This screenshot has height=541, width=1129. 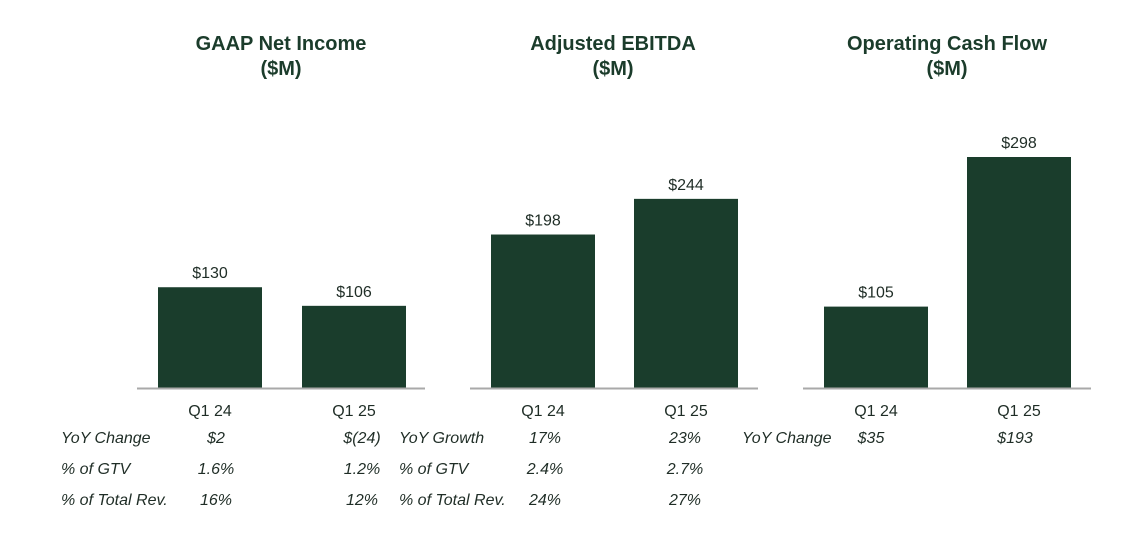 I want to click on data-label: $130, so click(x=210, y=273).